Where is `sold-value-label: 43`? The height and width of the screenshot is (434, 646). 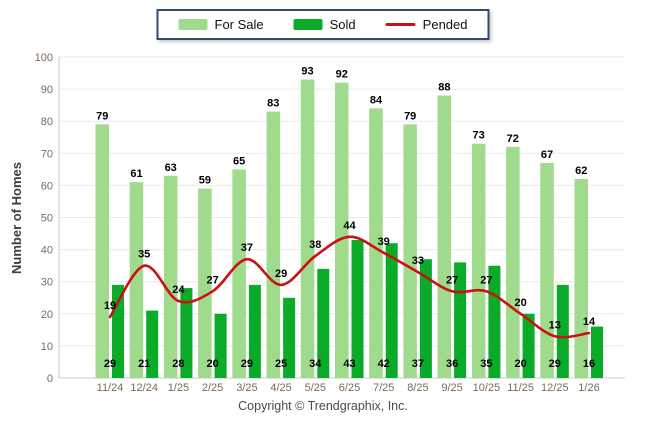
sold-value-label: 43 is located at coordinates (349, 364).